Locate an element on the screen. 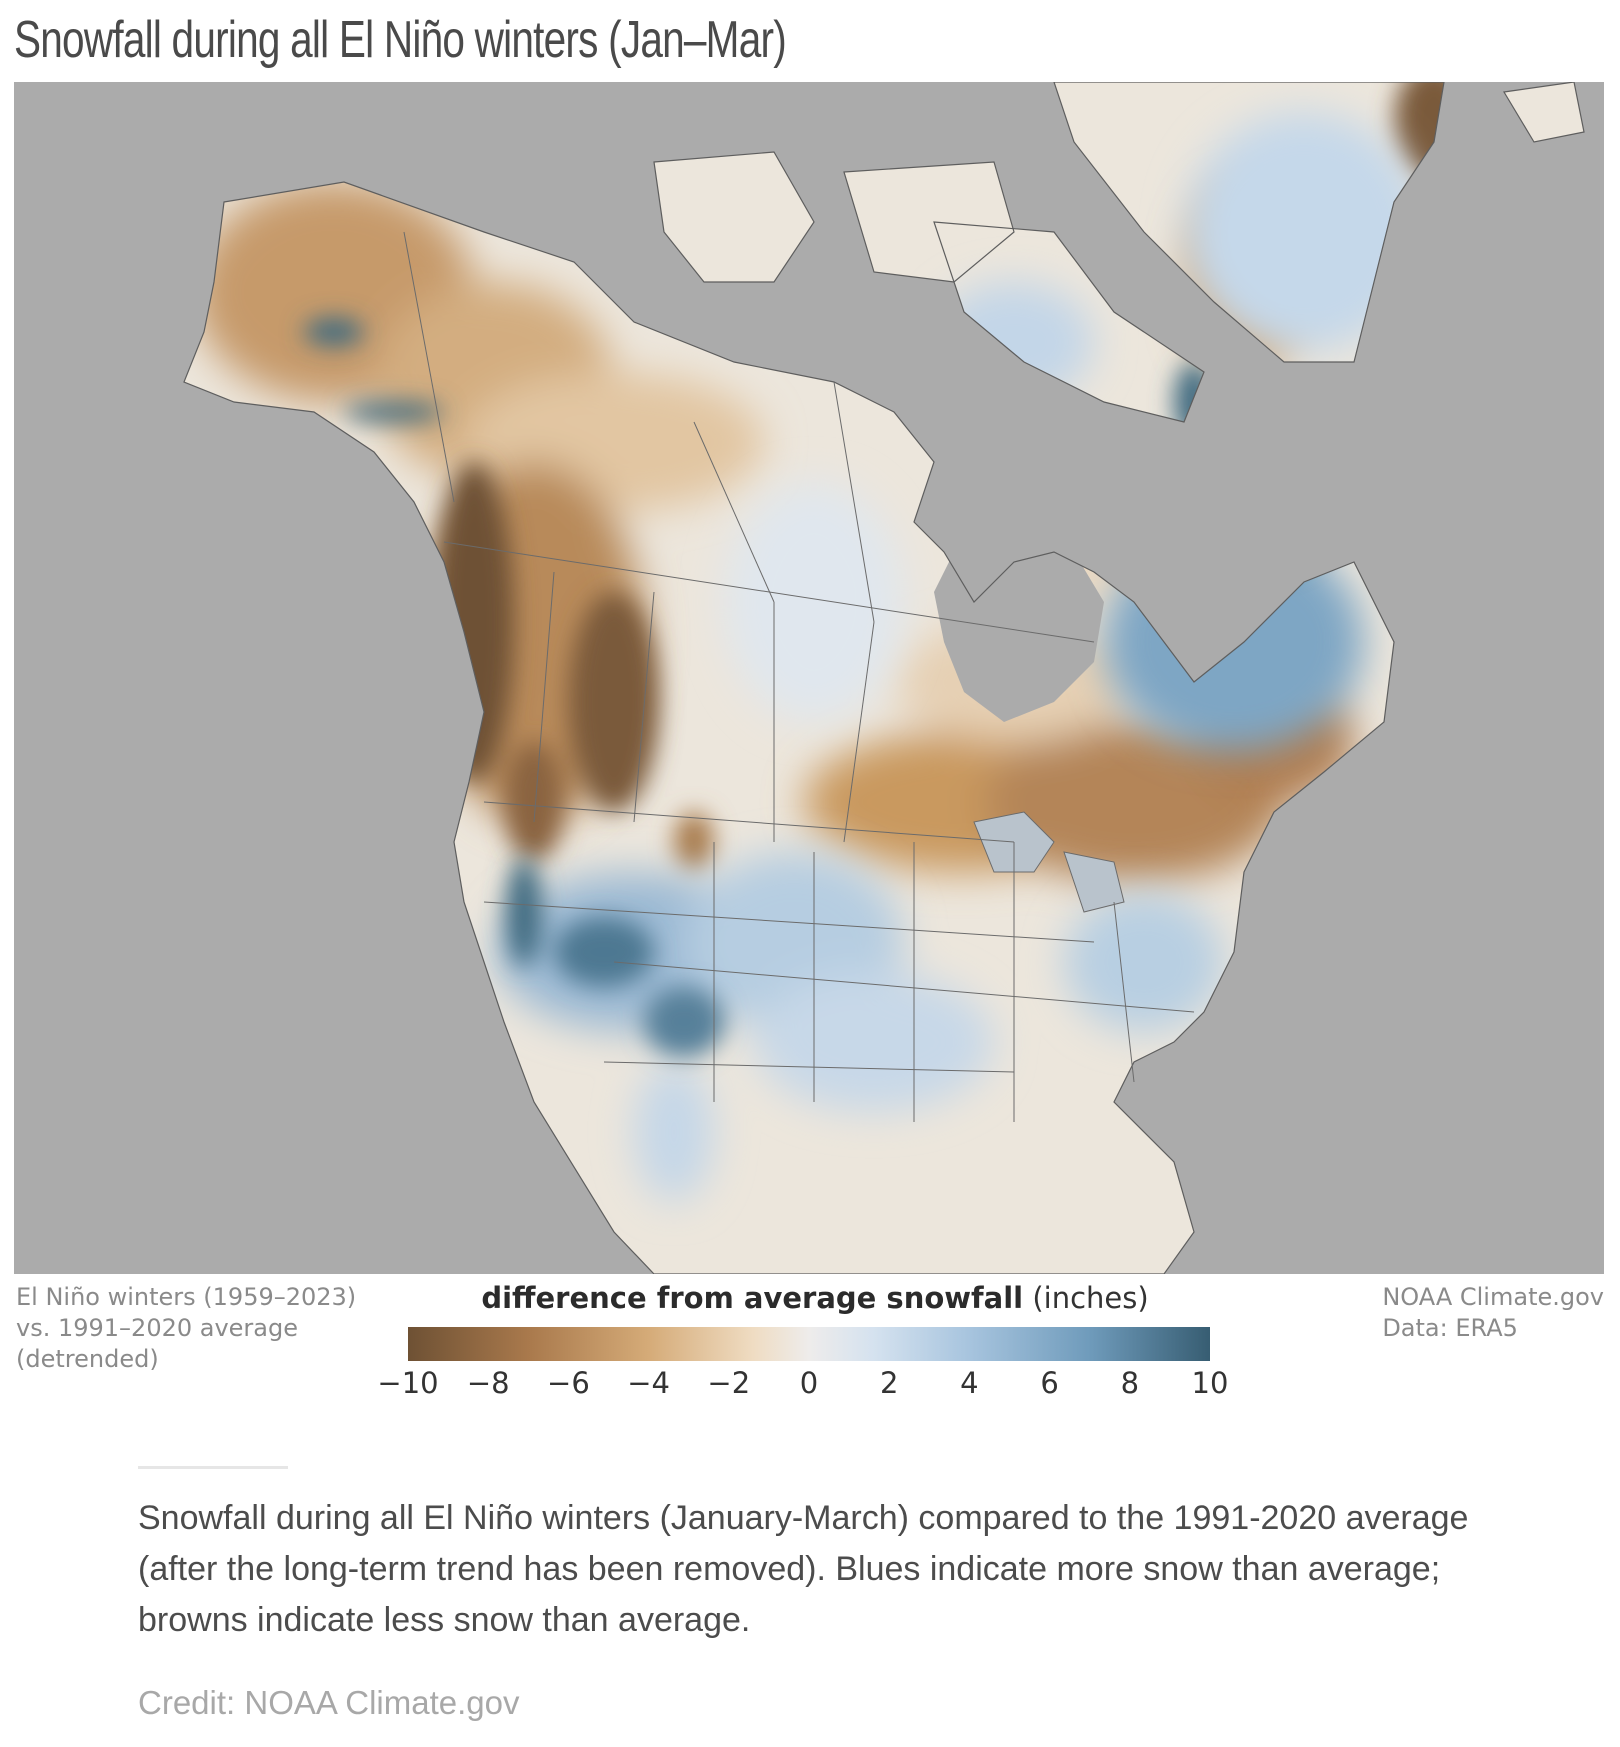 This screenshot has height=1747, width=1620. source-line-2: Data: ERA5 is located at coordinates (1450, 1328).